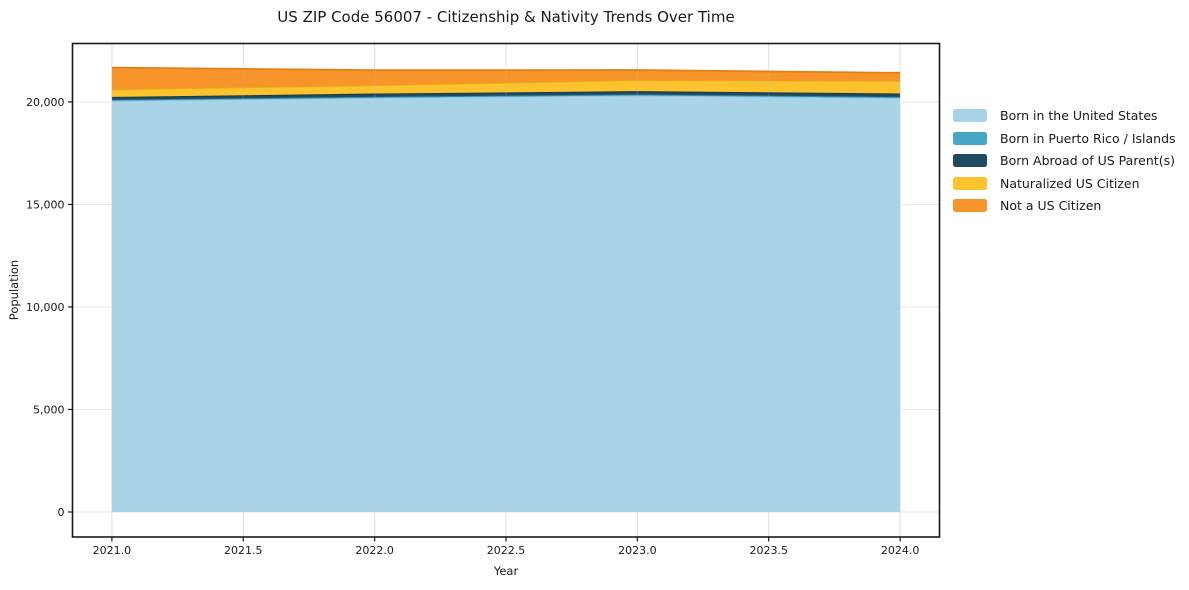 The width and height of the screenshot is (1189, 590). I want to click on legend-item: Born in Puerto Rico / Islands, so click(1064, 138).